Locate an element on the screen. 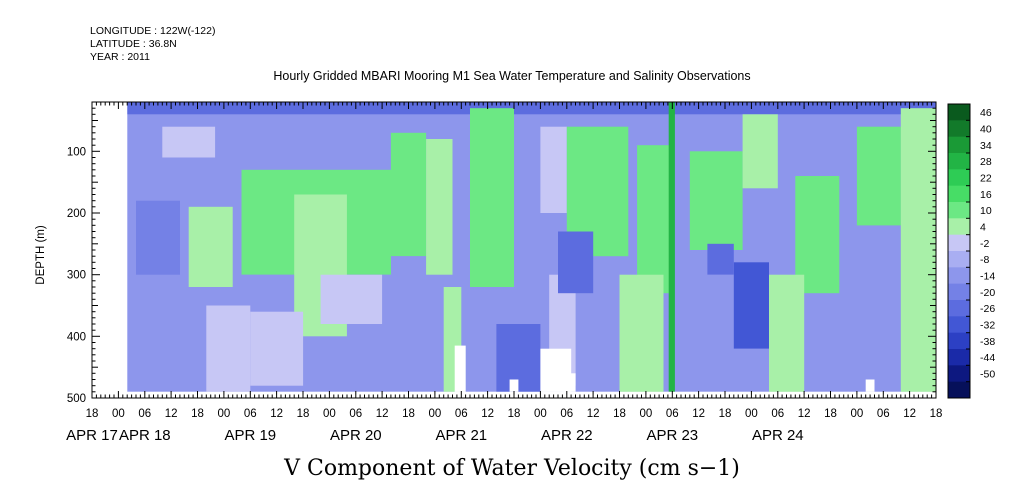 The height and width of the screenshot is (504, 1009). colorbar-label: -14 is located at coordinates (987, 277).